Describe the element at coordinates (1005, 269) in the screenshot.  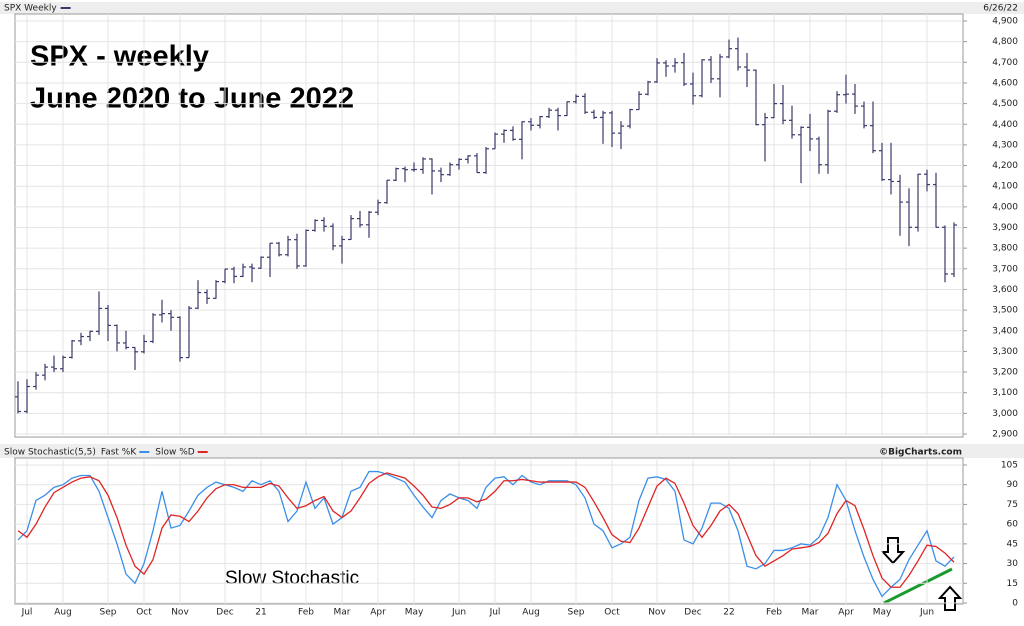
I see `y-tick-label: 3,700` at that location.